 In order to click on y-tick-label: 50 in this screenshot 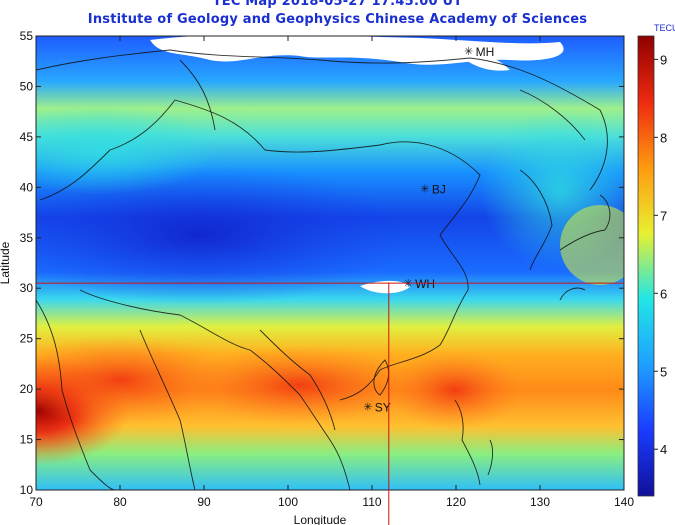, I will do `click(27, 86)`.